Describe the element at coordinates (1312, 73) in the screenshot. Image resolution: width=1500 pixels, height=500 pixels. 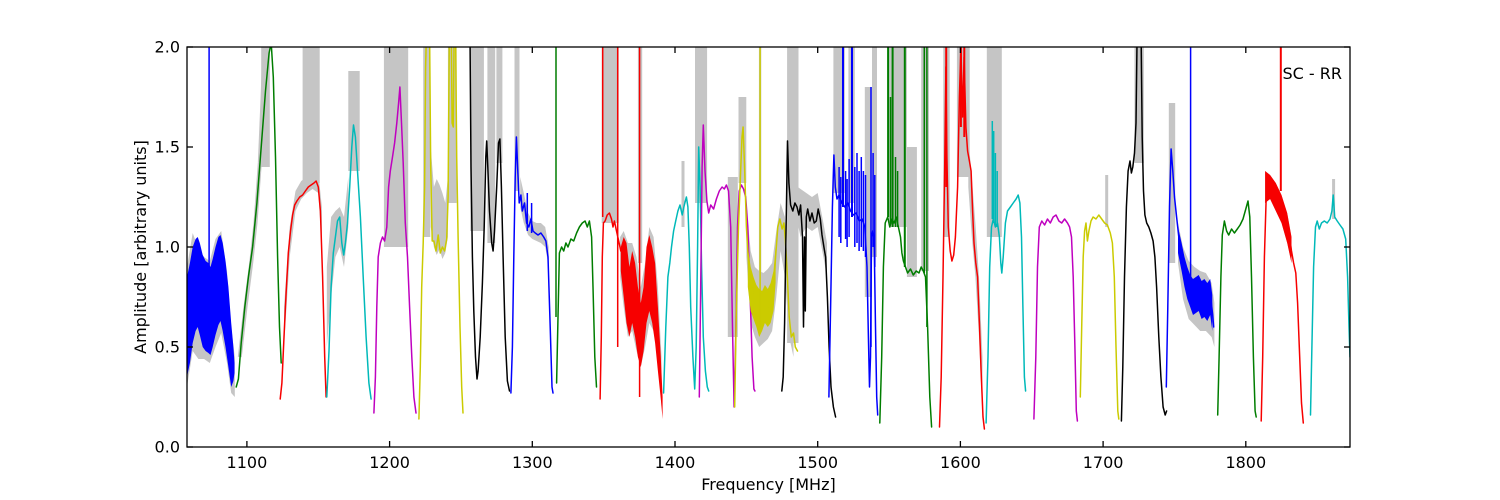
I see `corner-annotation: SC - RR` at that location.